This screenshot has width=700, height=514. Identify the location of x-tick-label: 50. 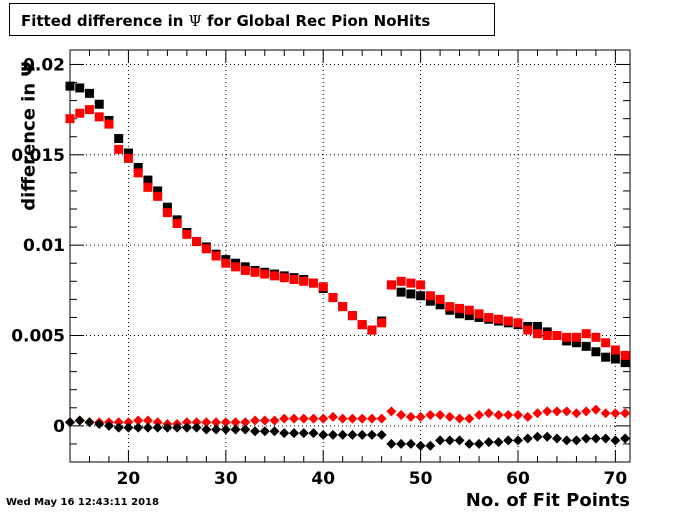
(421, 479).